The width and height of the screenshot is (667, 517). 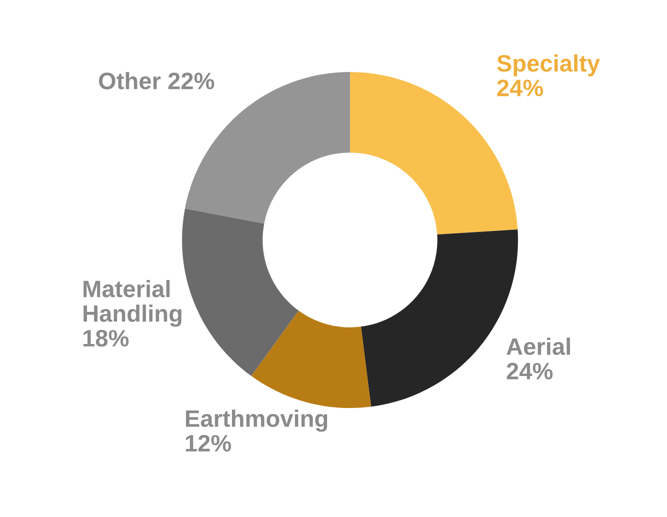 I want to click on slice-label: Other 22%, so click(x=156, y=81).